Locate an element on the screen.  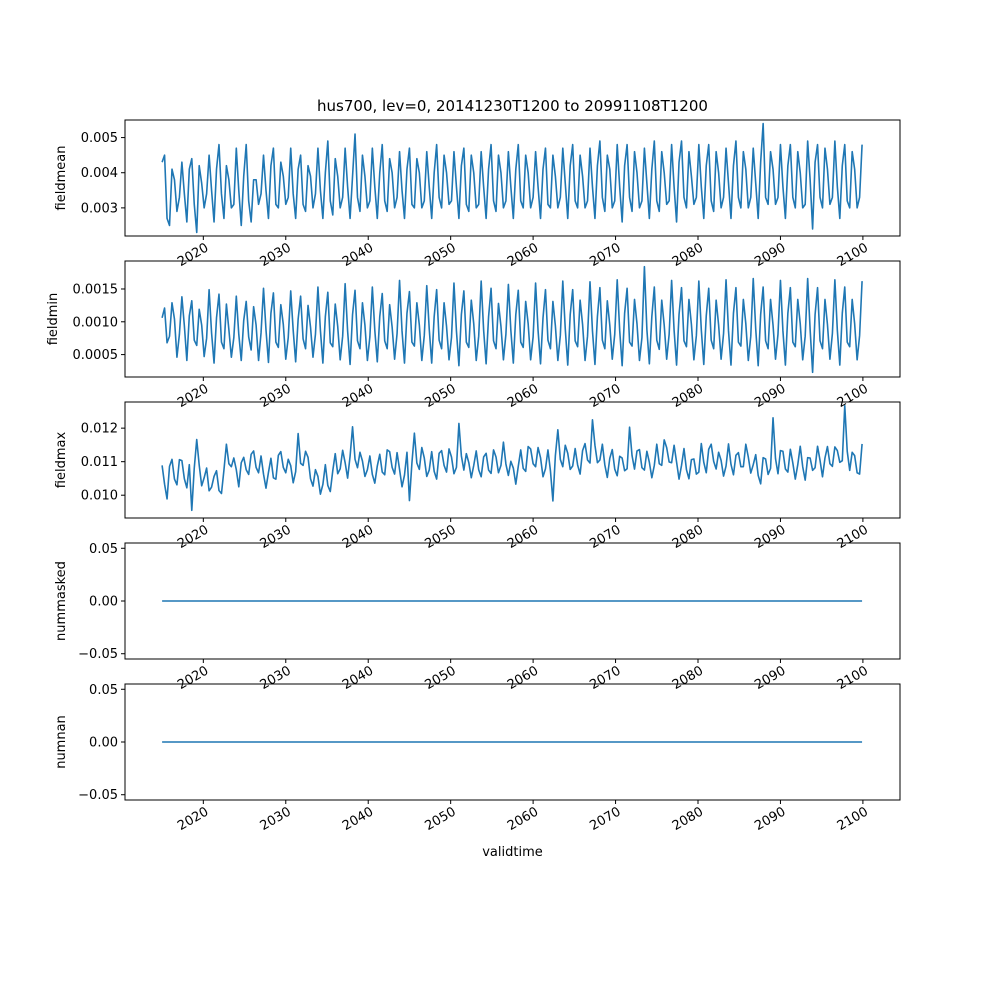
y-tick-label-nummasked-2: 0.05 is located at coordinates (103, 549).